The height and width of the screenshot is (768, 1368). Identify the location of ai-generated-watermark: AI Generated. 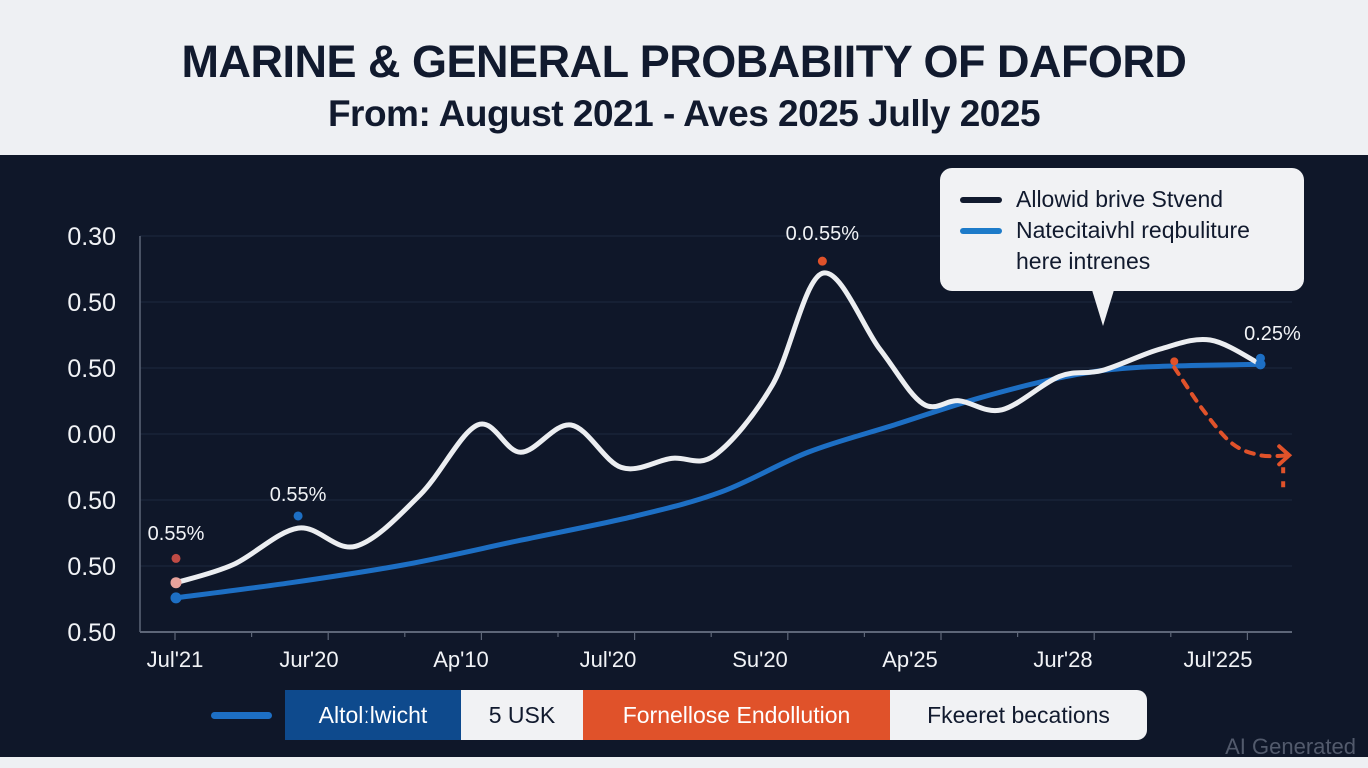
(1290, 746).